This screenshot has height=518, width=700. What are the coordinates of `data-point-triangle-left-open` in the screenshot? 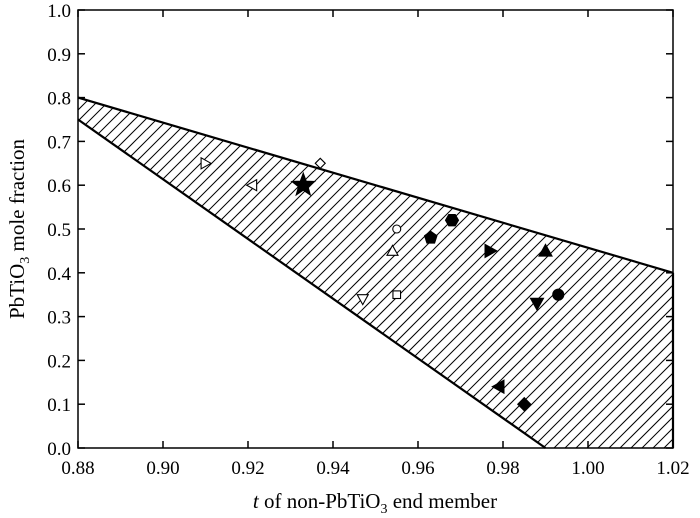 It's located at (251, 185).